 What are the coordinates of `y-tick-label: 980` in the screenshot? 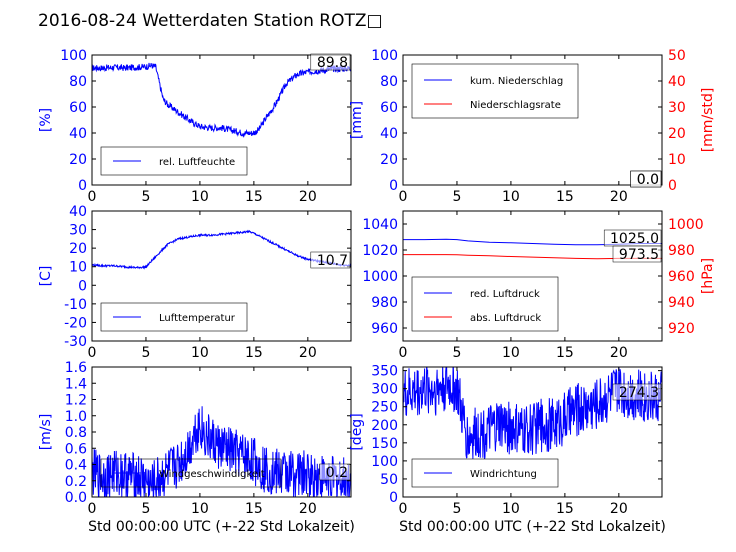 It's located at (384, 303).